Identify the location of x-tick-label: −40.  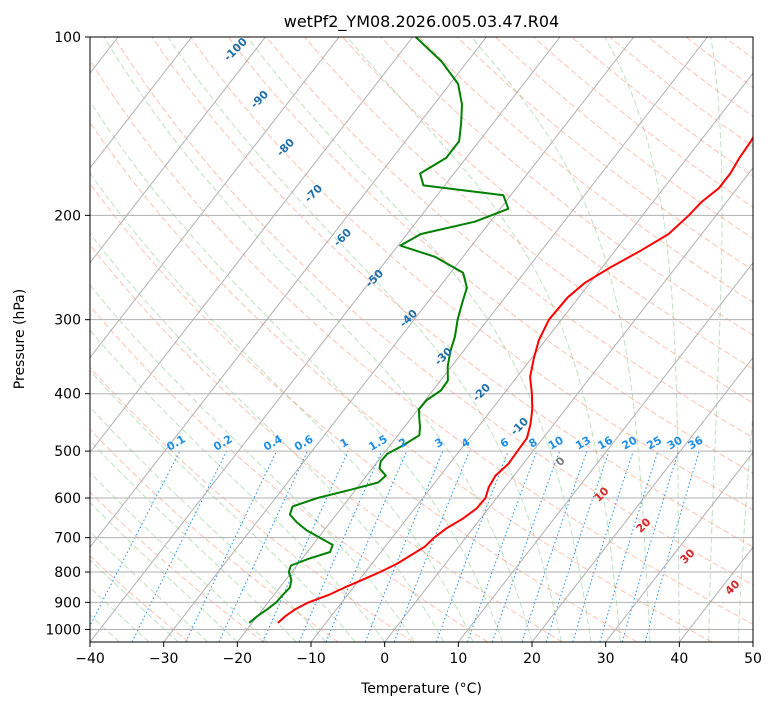
(90, 659).